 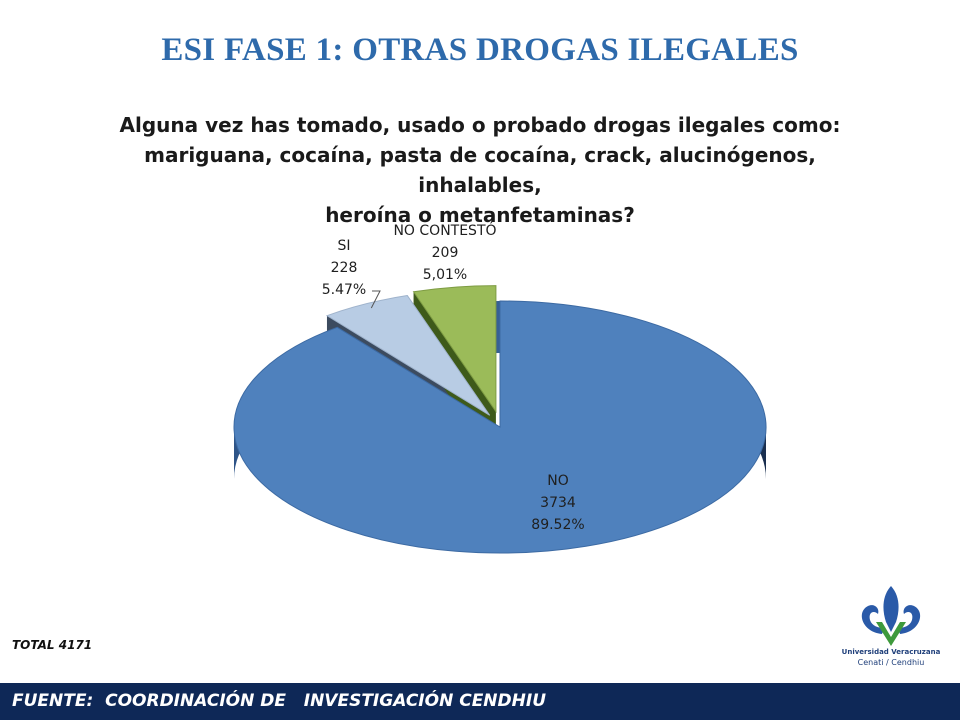 What do you see at coordinates (558, 481) in the screenshot?
I see `data-label-no-category: NO` at bounding box center [558, 481].